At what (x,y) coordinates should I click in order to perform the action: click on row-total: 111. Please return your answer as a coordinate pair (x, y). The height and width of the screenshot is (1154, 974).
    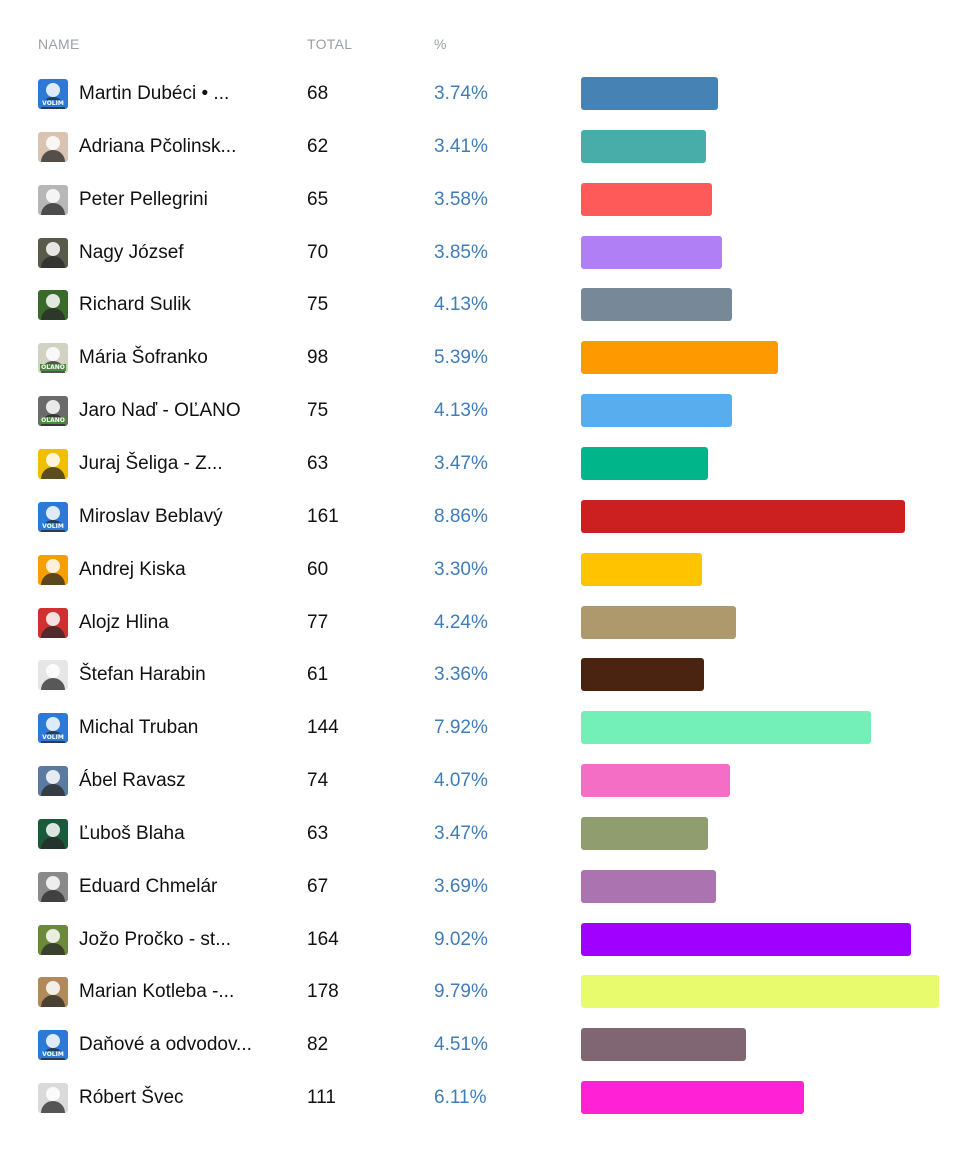
    Looking at the image, I should click on (321, 1098).